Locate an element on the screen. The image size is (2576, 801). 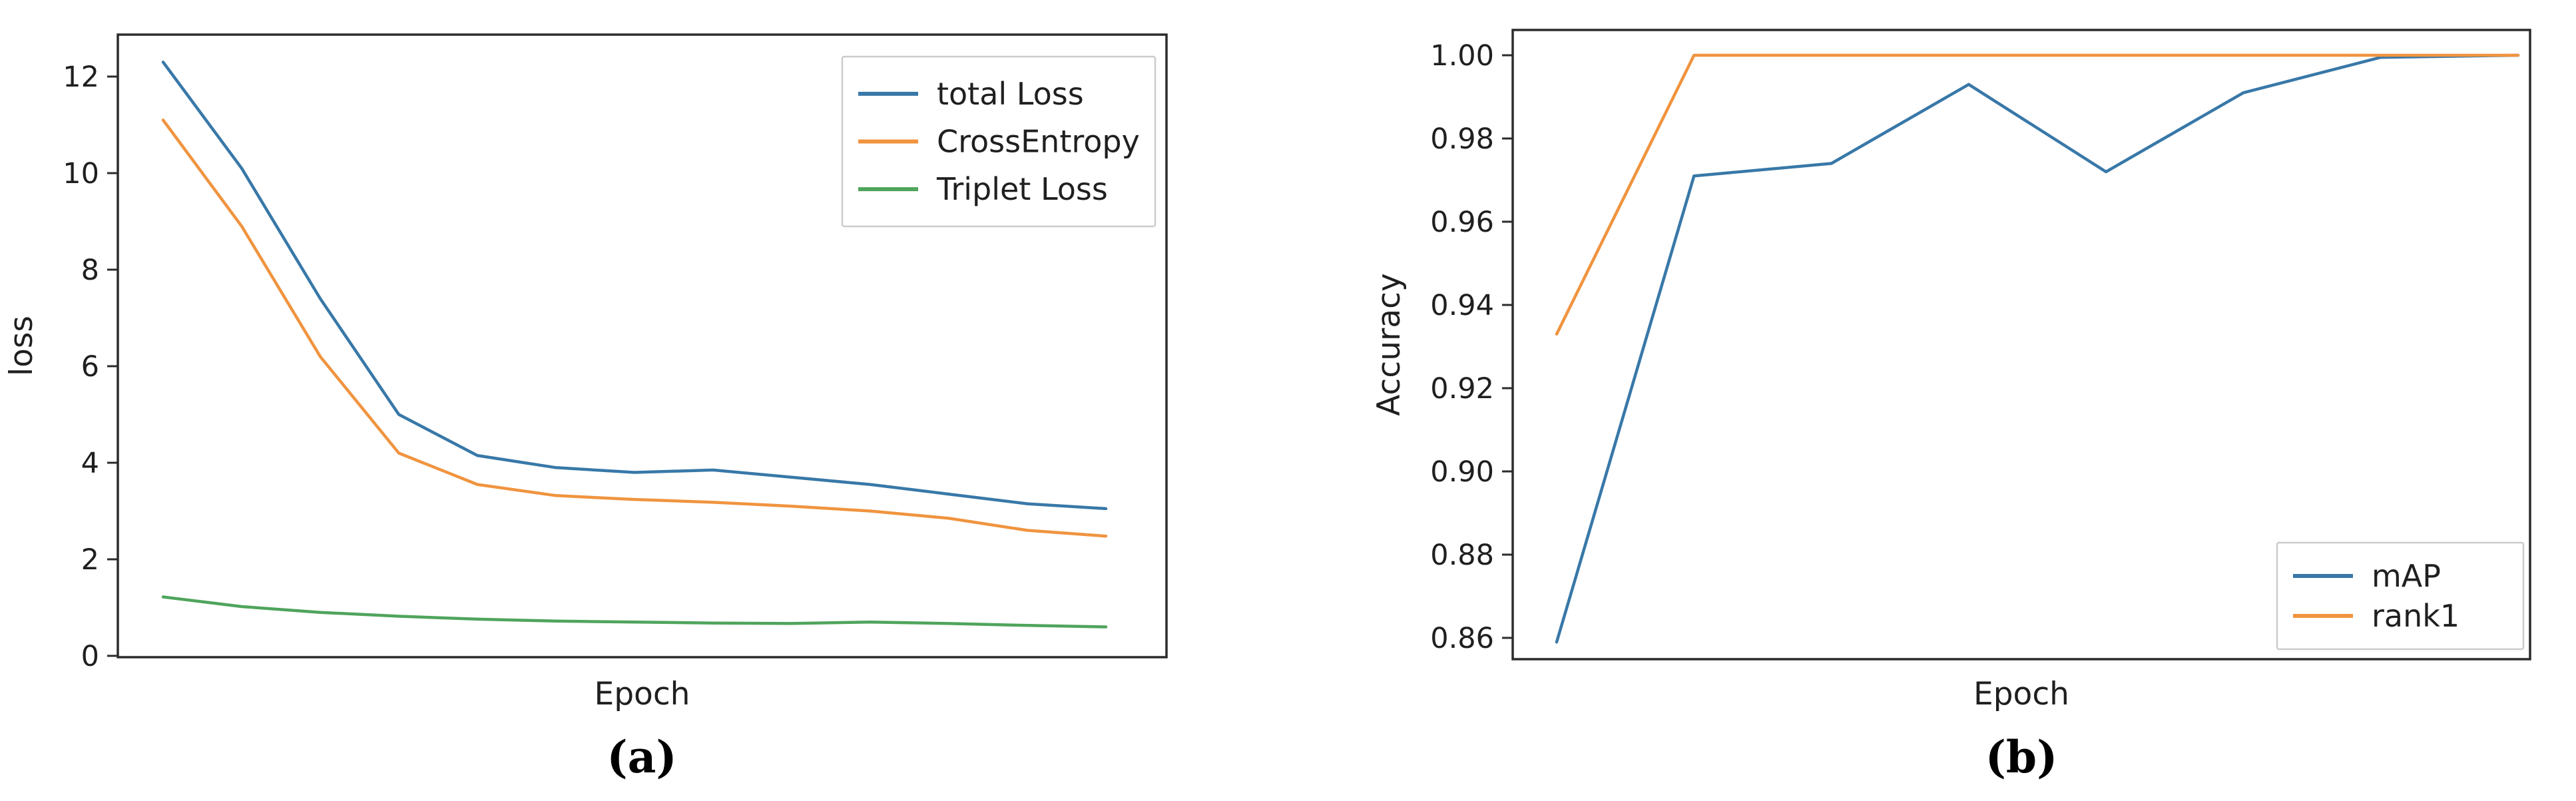
caption-panel-b: (b) is located at coordinates (2022, 757).